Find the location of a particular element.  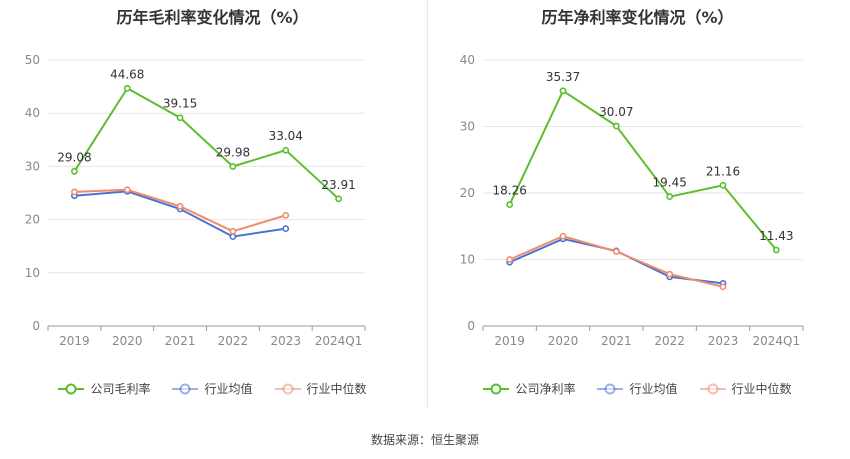

data-label: 18.26 is located at coordinates (509, 191).